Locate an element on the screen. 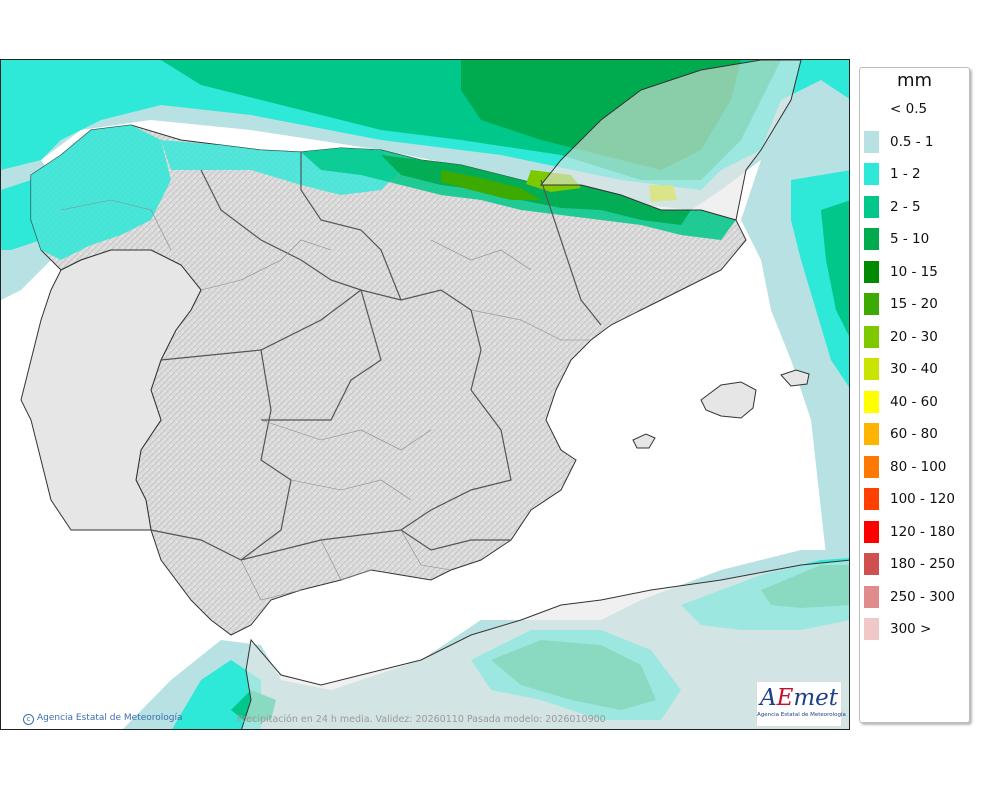  copyright-notice: c Agencia Estatal de Meteorología is located at coordinates (103, 719).